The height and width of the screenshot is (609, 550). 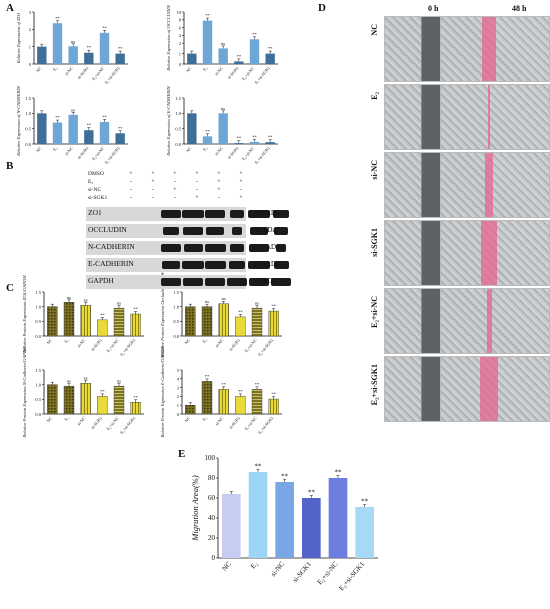 I want to click on y-tick-label: 1, so click(x=180, y=53).